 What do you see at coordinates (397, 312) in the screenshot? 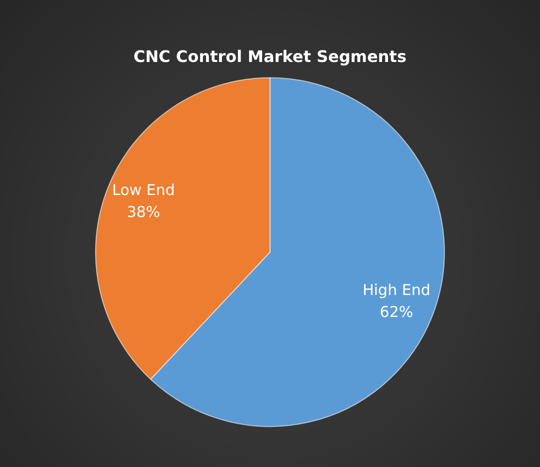
I see `data-label: 62%` at bounding box center [397, 312].